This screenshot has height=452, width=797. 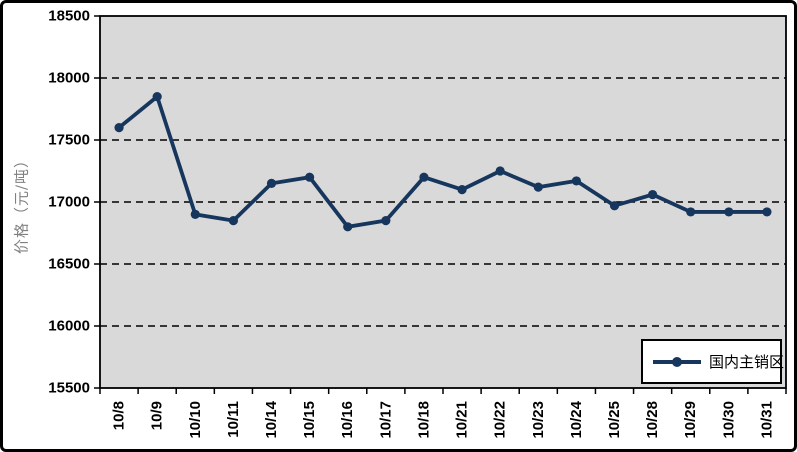 I want to click on x-tick-label: 10/28, so click(x=652, y=420).